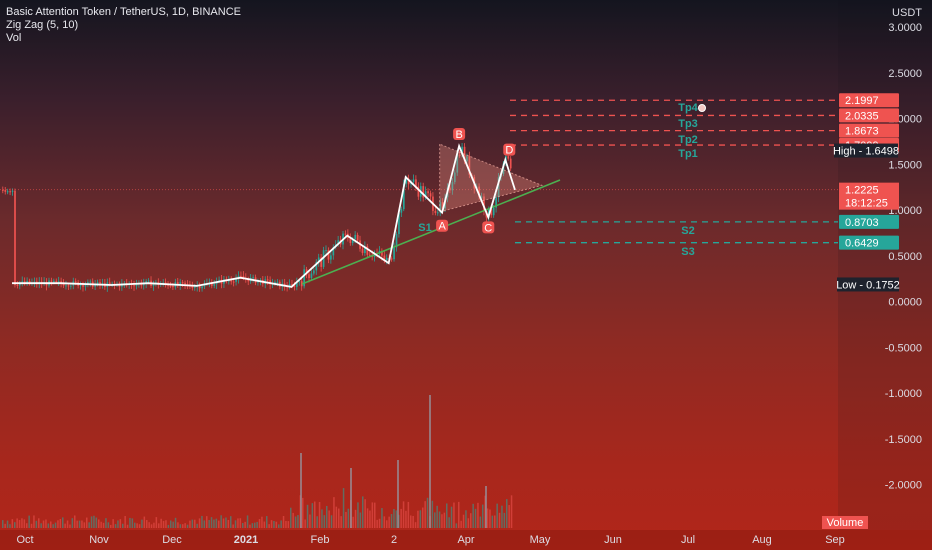  What do you see at coordinates (466, 540) in the screenshot?
I see `time-axis-panel` at bounding box center [466, 540].